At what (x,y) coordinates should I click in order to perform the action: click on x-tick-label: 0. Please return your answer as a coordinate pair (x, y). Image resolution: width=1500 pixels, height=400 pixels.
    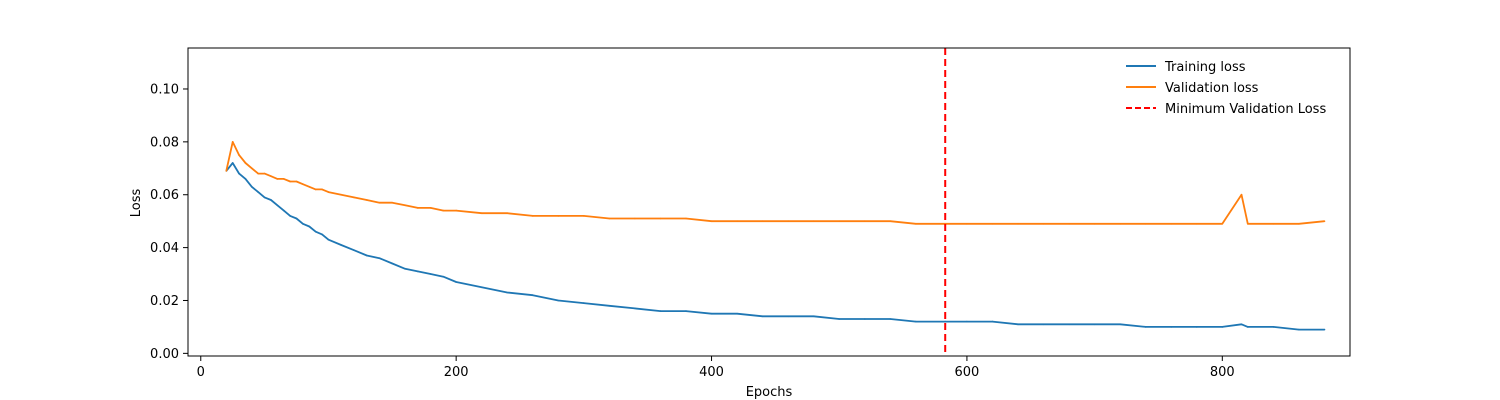
    Looking at the image, I should click on (201, 372).